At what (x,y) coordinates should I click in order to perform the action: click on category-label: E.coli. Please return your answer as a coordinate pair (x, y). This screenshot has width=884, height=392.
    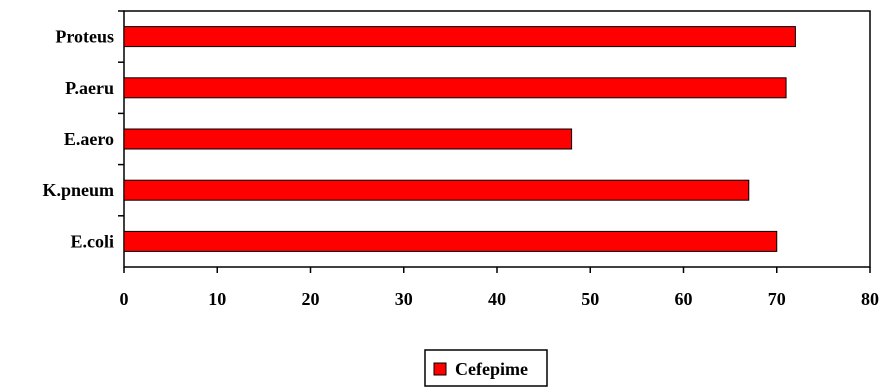
    Looking at the image, I should click on (93, 241).